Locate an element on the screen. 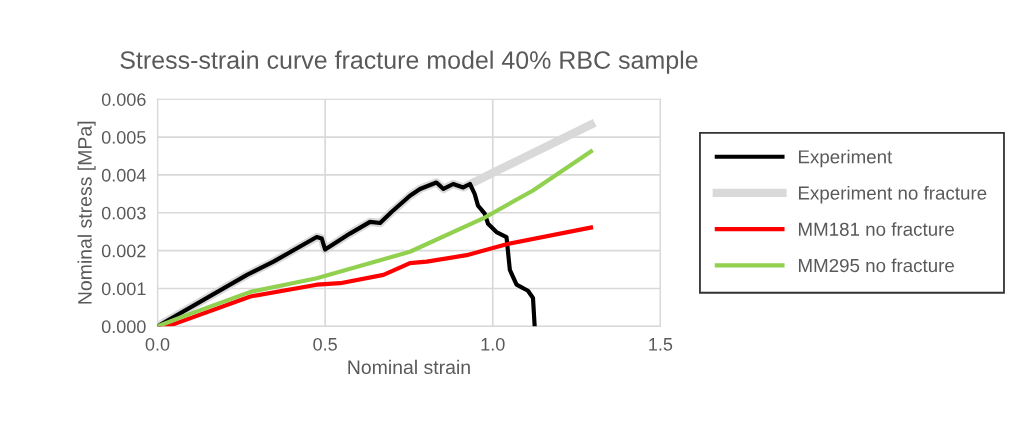 This screenshot has width=1016, height=441. chart-title: Stress-strain curve fracture model 40% RBC sample is located at coordinates (409, 62).